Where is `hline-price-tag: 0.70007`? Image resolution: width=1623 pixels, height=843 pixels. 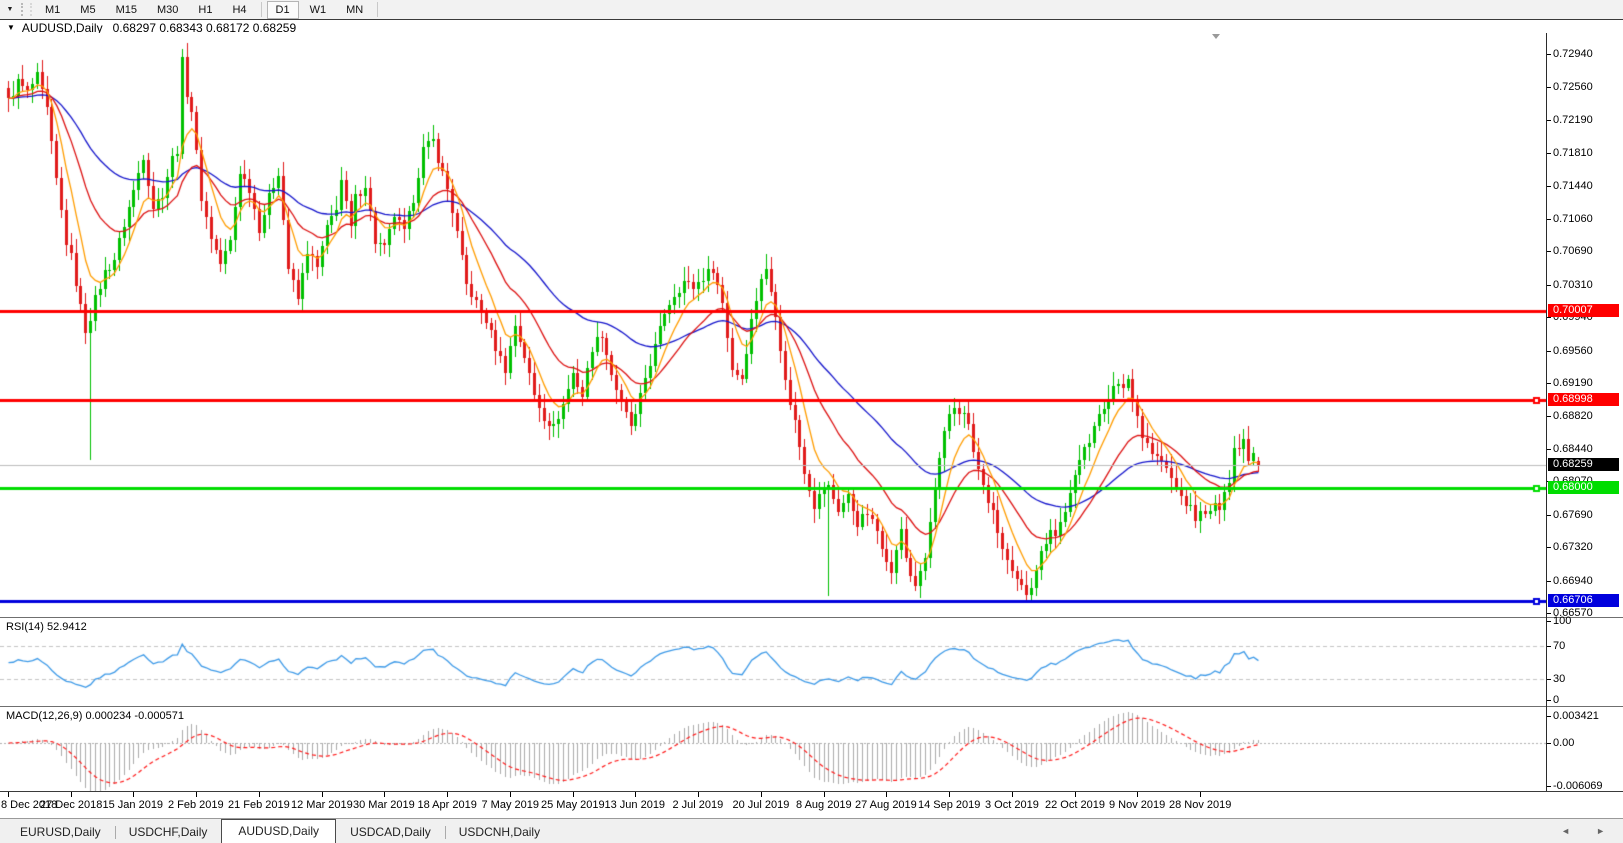 hline-price-tag: 0.70007 is located at coordinates (1583, 310).